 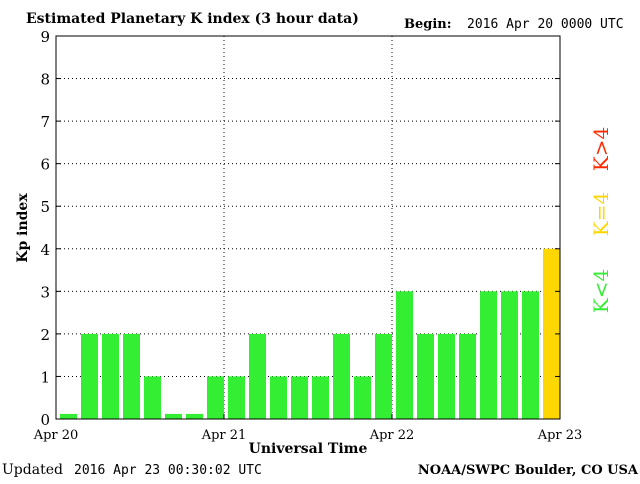 I want to click on legend-k-above-4: K>4, so click(x=601, y=149).